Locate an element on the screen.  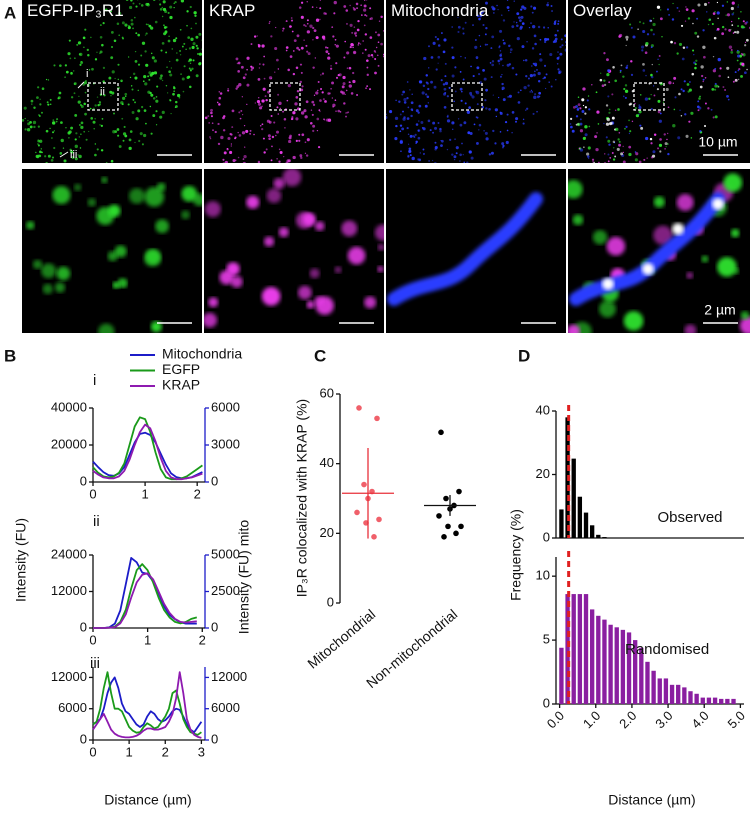
image-content is located at coordinates (112, 81).